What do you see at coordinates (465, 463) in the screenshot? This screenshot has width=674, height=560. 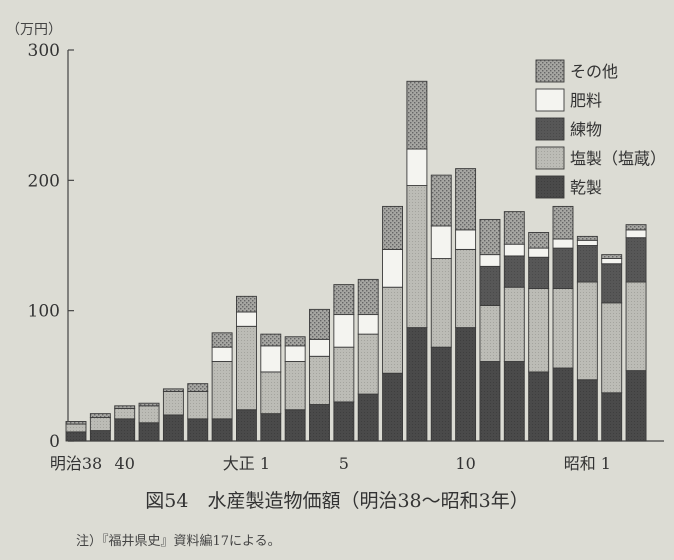 I see `x-tick-label: 10` at bounding box center [465, 463].